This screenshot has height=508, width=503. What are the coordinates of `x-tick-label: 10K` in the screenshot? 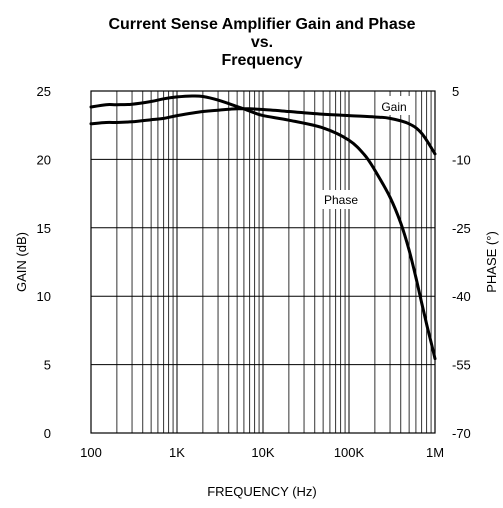 It's located at (262, 452).